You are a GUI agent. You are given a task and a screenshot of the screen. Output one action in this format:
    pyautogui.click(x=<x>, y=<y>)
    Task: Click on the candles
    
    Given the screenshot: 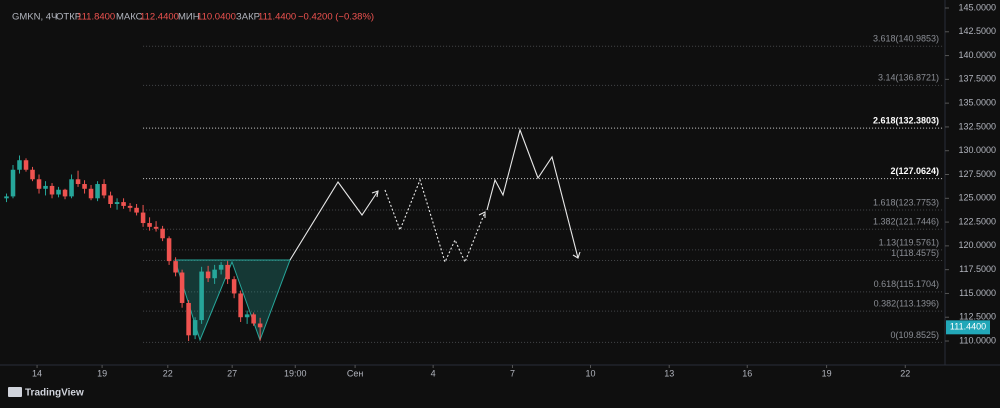 What is the action you would take?
    pyautogui.click(x=133, y=248)
    